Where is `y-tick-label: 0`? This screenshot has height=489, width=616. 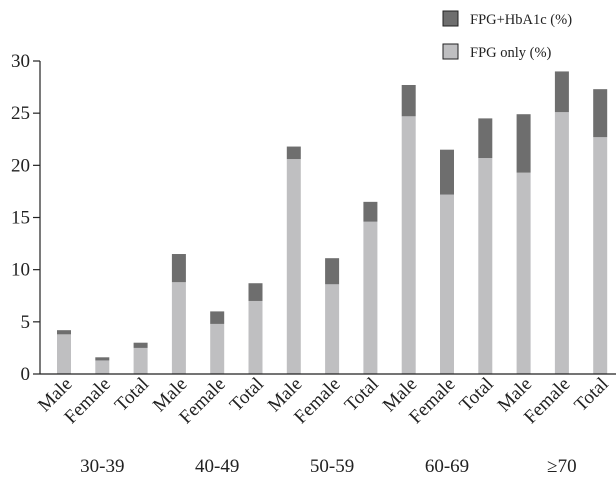 y-tick-label: 0 is located at coordinates (26, 374).